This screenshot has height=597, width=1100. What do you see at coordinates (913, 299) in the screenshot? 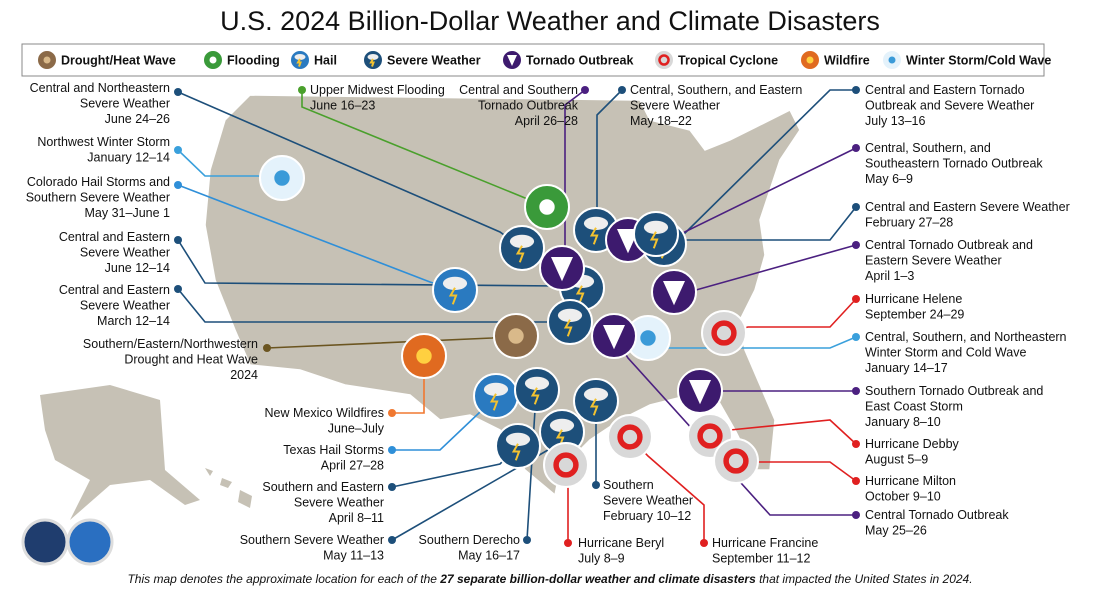
I see `event-label: Hurricane Helene` at bounding box center [913, 299].